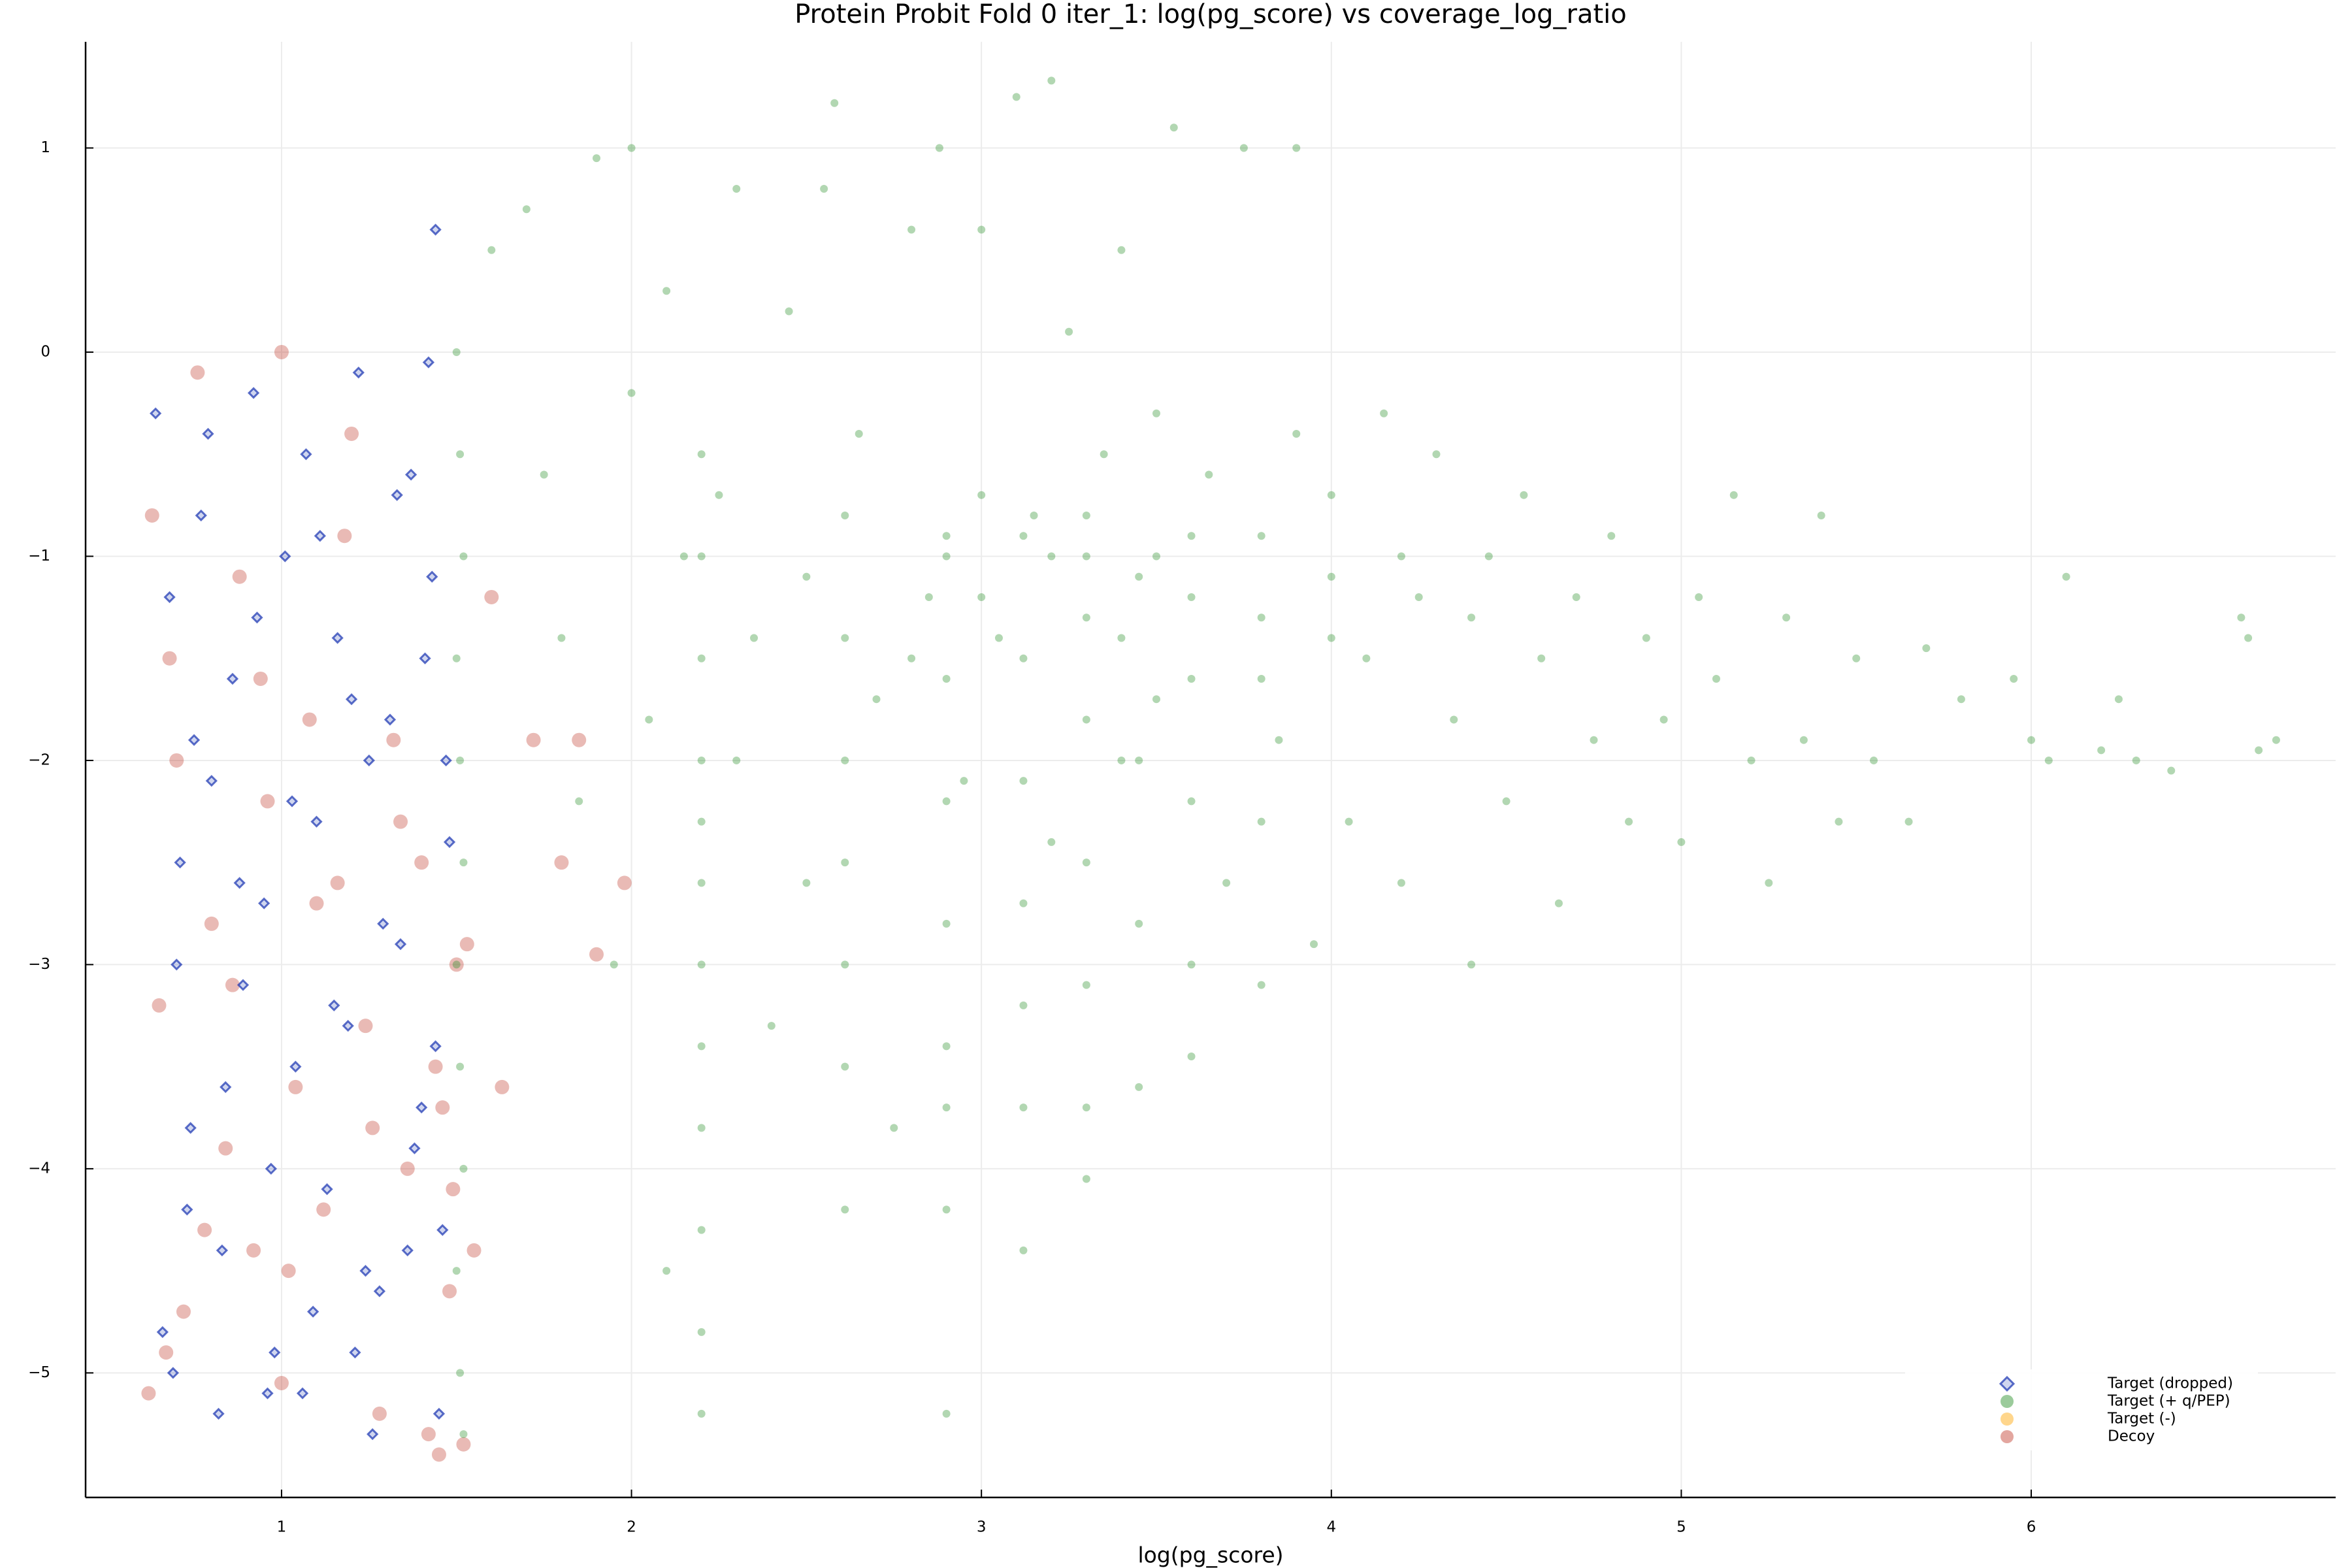 The width and height of the screenshot is (2352, 1568). Describe the element at coordinates (303, 832) in the screenshot. I see `series` at that location.